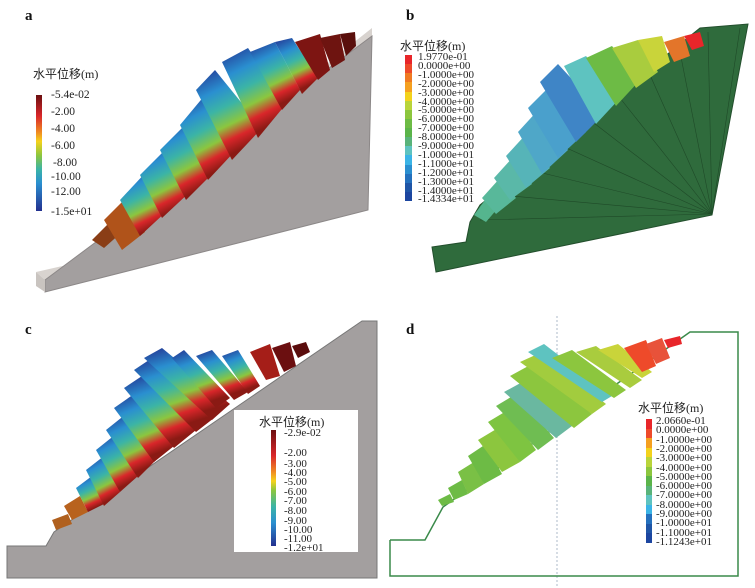 Image resolution: width=755 pixels, height=588 pixels. I want to click on panel-label-d: d, so click(410, 330).